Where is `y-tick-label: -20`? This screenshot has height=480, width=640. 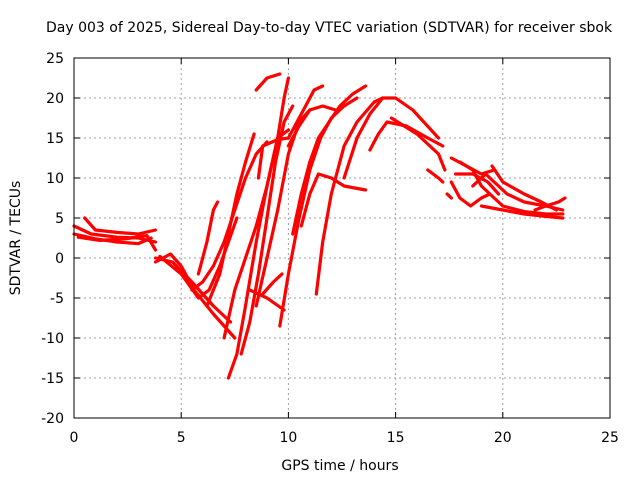 y-tick-label: -20 is located at coordinates (52, 419).